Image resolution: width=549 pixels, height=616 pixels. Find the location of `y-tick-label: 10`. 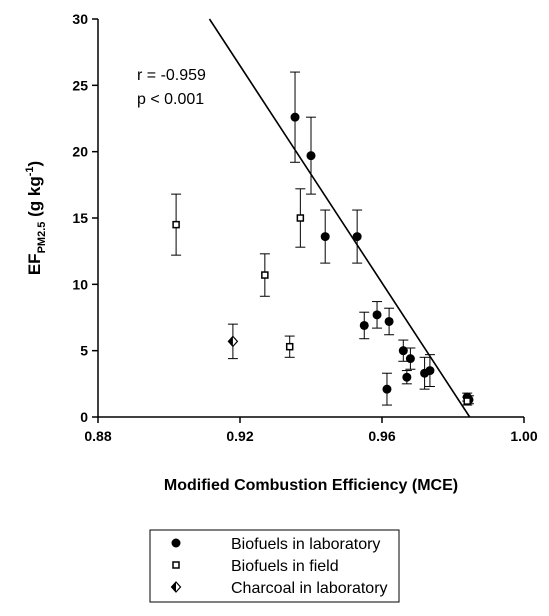

y-tick-label: 10 is located at coordinates (80, 284).